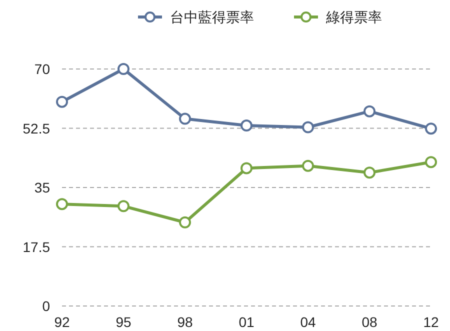  What do you see at coordinates (46, 306) in the screenshot?
I see `y-tick-label: 0` at bounding box center [46, 306].